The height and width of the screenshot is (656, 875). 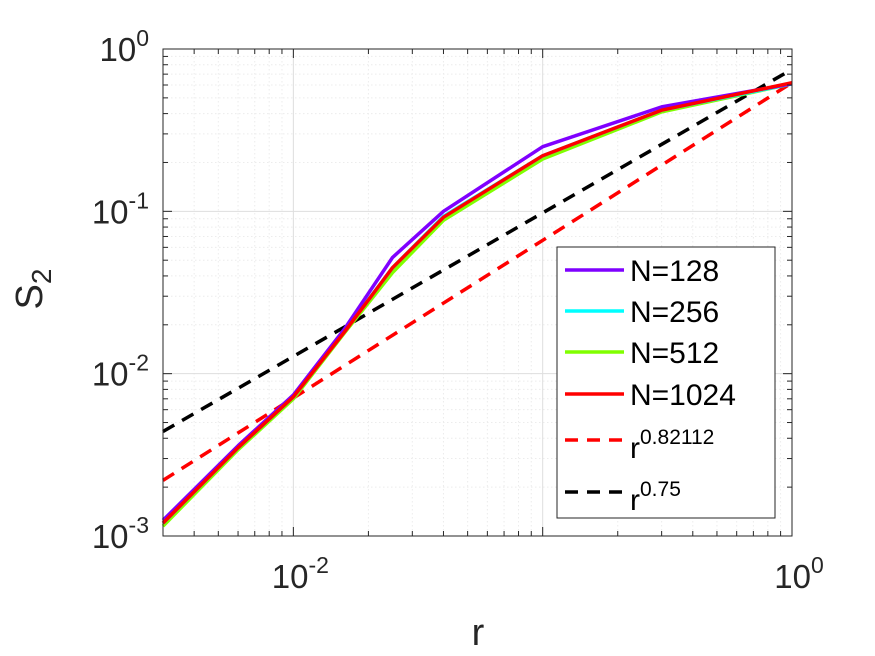 I want to click on x-tick-label: 10⁻², so click(x=300, y=573).